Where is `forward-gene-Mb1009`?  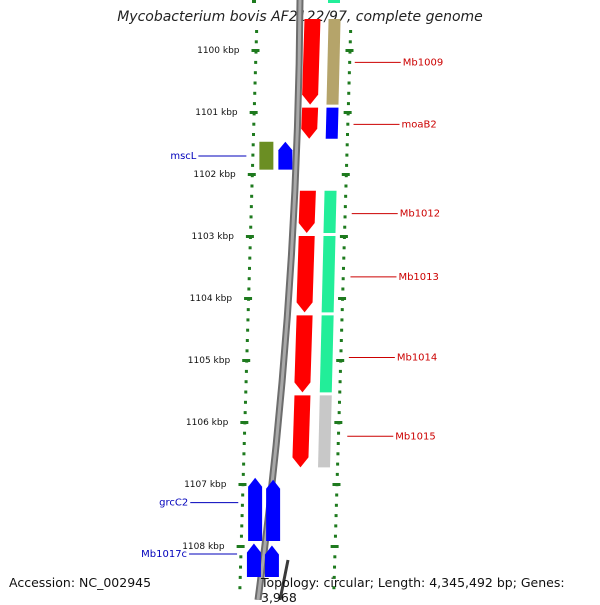
forward-gene-Mb1009 is located at coordinates (311, 62).